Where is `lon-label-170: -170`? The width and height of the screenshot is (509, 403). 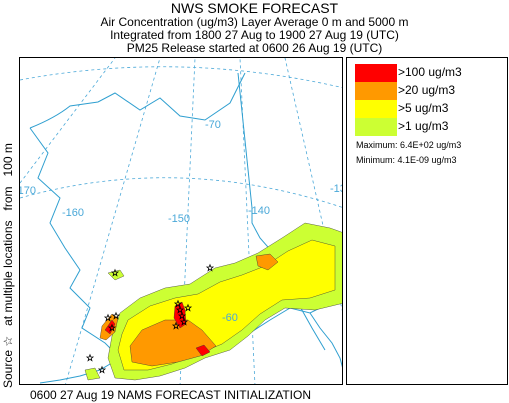 lon-label-170: -170 is located at coordinates (28, 191).